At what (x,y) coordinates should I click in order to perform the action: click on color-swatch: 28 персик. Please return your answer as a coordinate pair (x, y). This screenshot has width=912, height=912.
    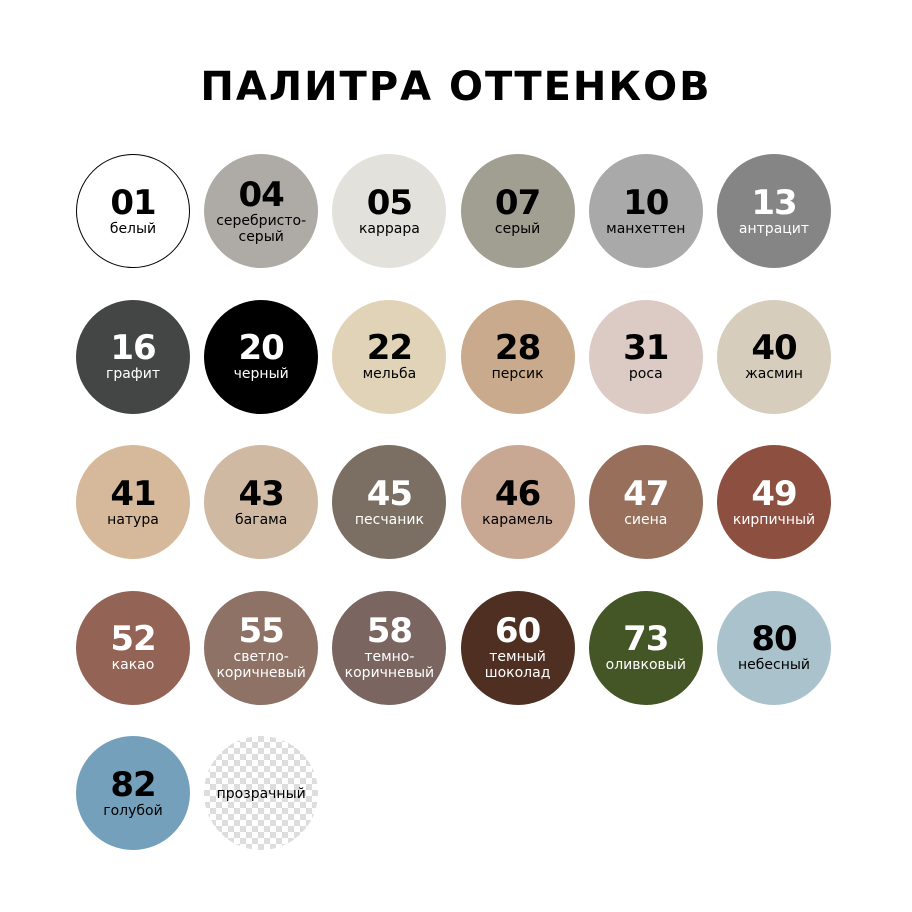
    Looking at the image, I should click on (517, 356).